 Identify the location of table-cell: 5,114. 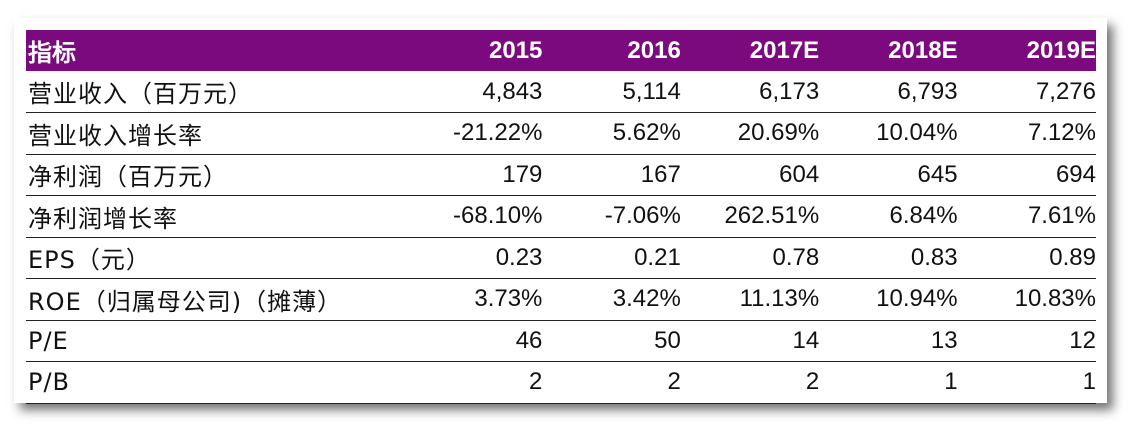
(611, 92).